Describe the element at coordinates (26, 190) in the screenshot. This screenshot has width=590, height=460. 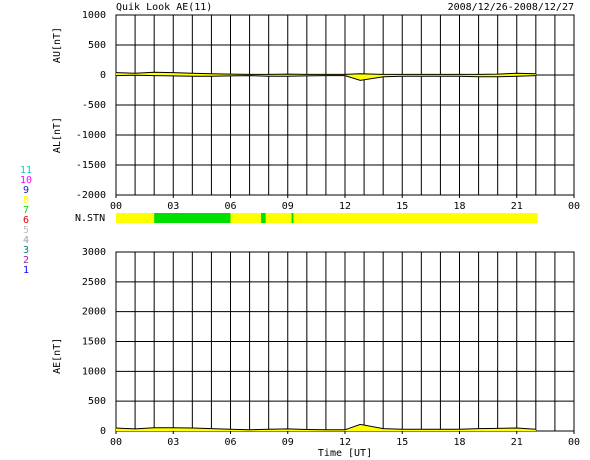
I see `station-legend: 9` at that location.